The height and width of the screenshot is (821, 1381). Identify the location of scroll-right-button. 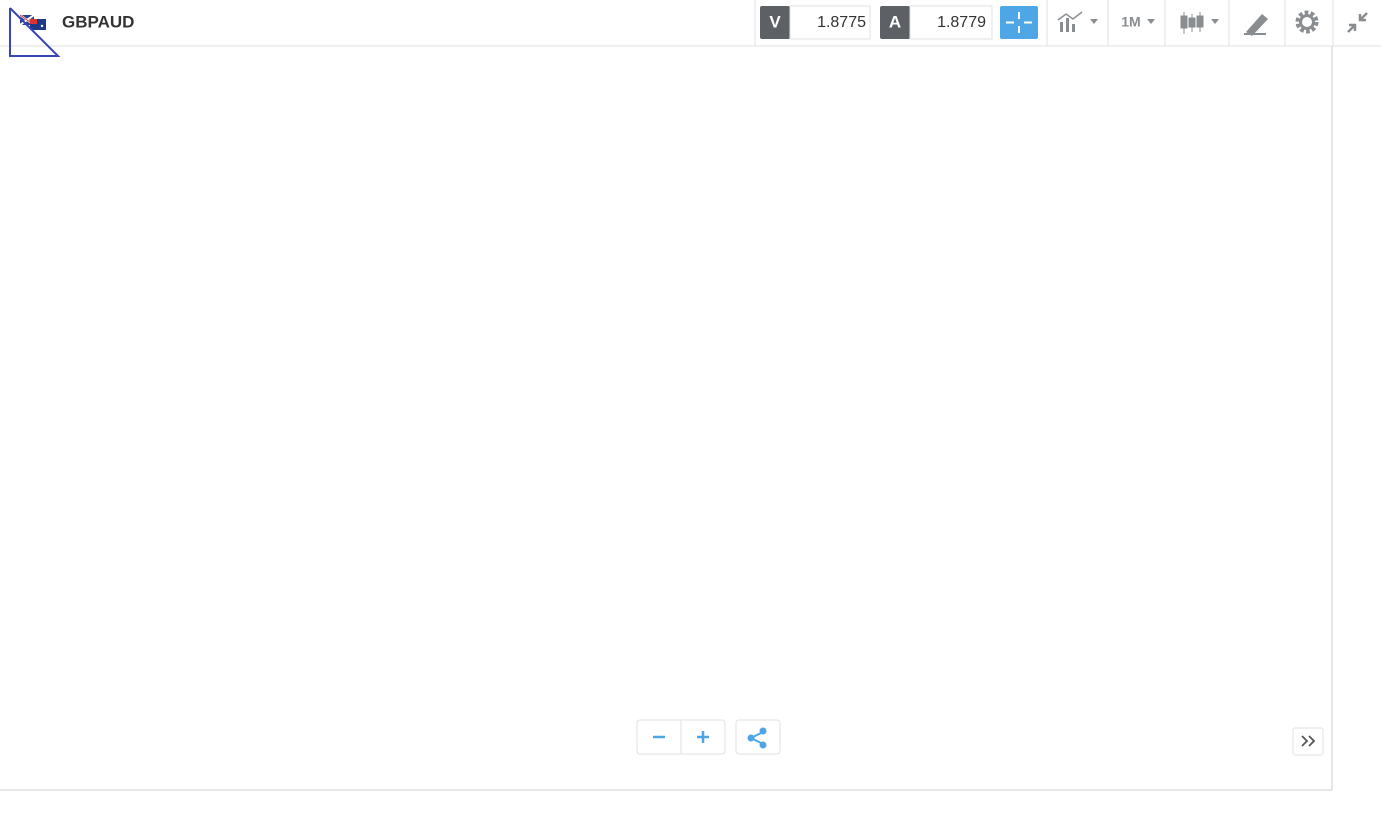
(1308, 741).